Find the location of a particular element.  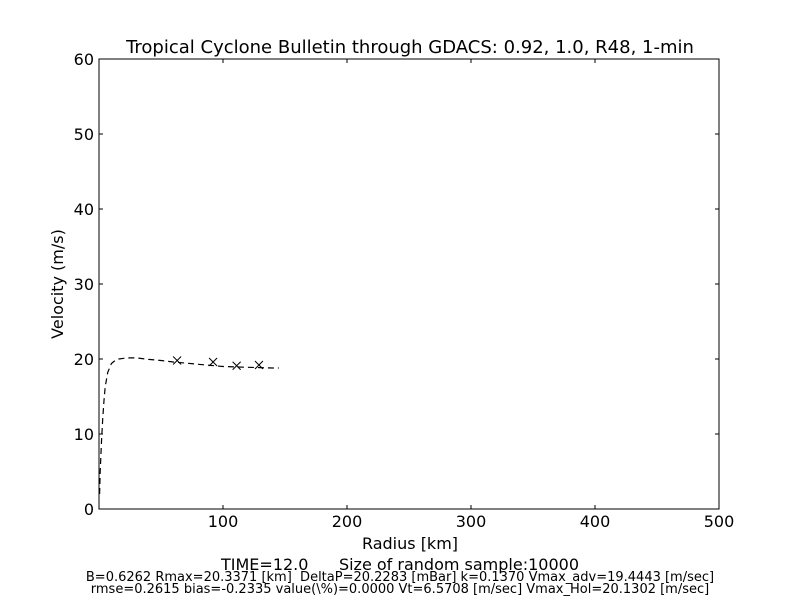

x-tick-label: 100 is located at coordinates (223, 521).